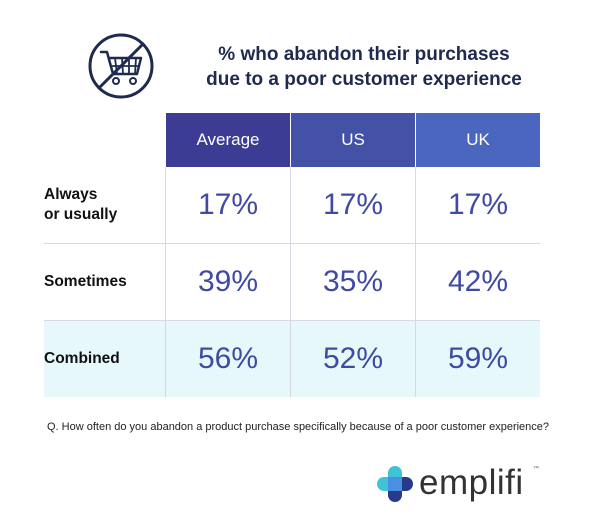 This screenshot has height=531, width=600. What do you see at coordinates (228, 282) in the screenshot?
I see `cell-sometimes-average: 39%` at bounding box center [228, 282].